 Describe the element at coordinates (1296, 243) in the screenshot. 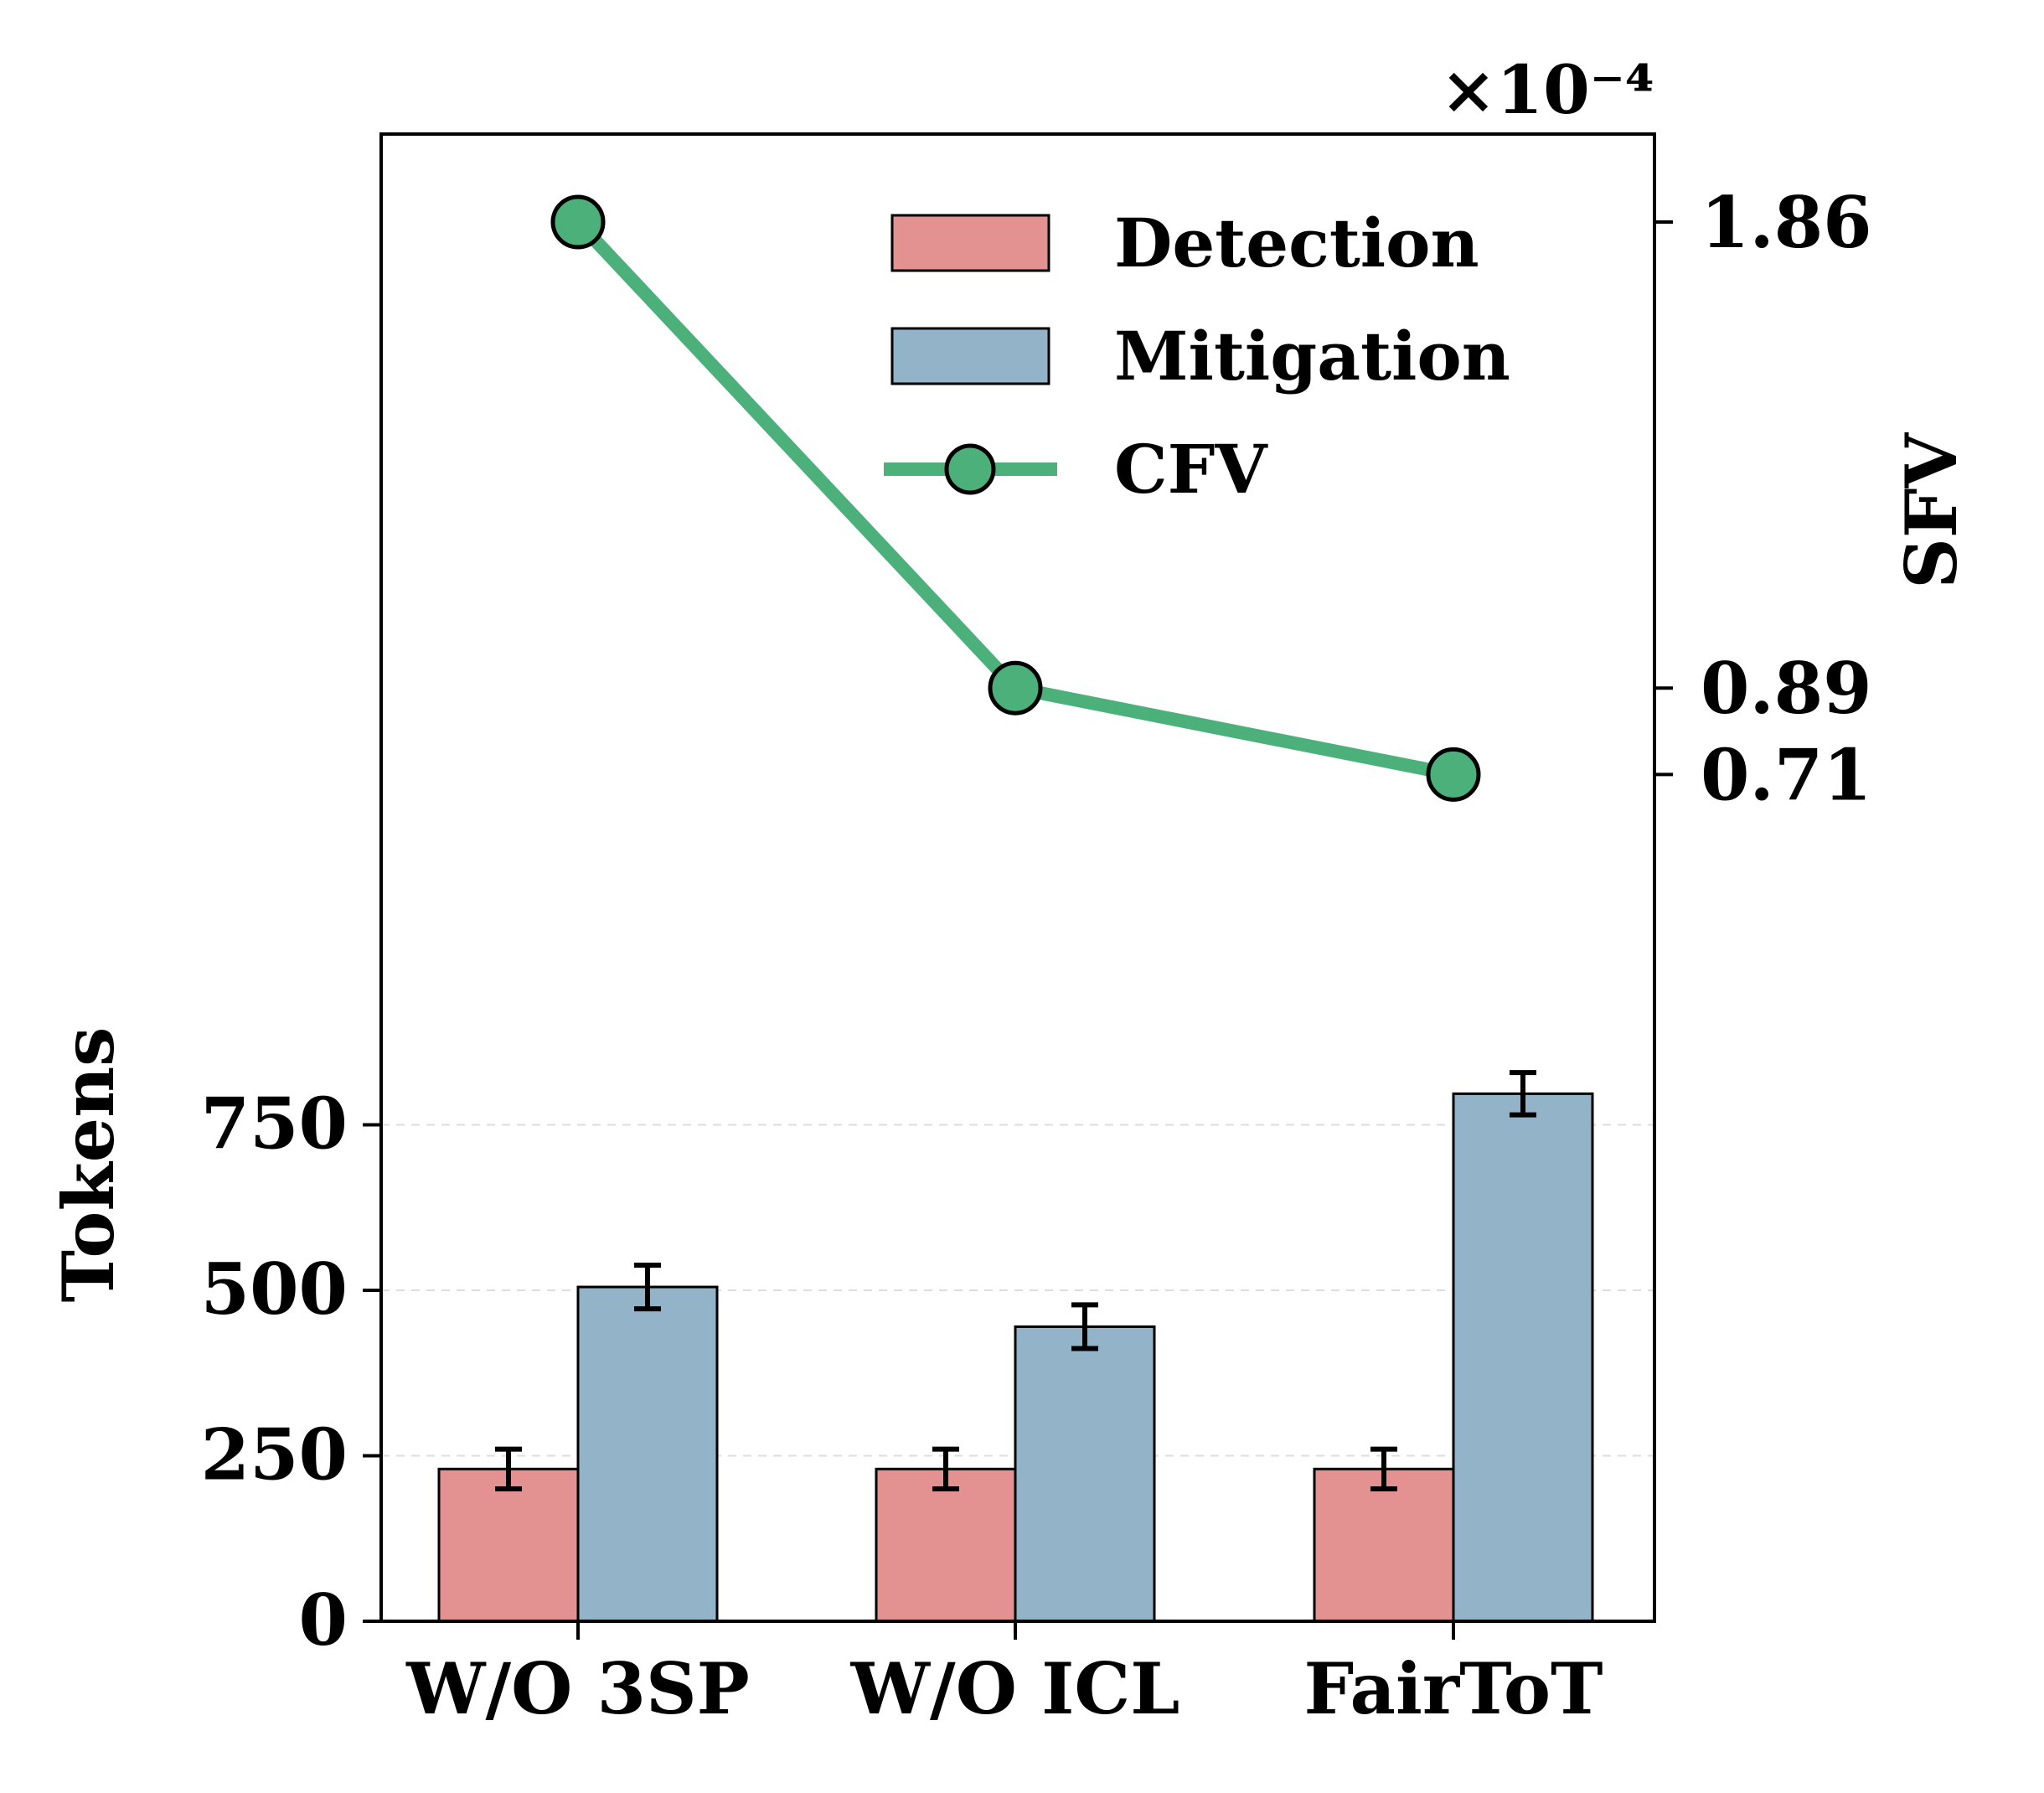

I see `legend-label-detection: Detection` at that location.